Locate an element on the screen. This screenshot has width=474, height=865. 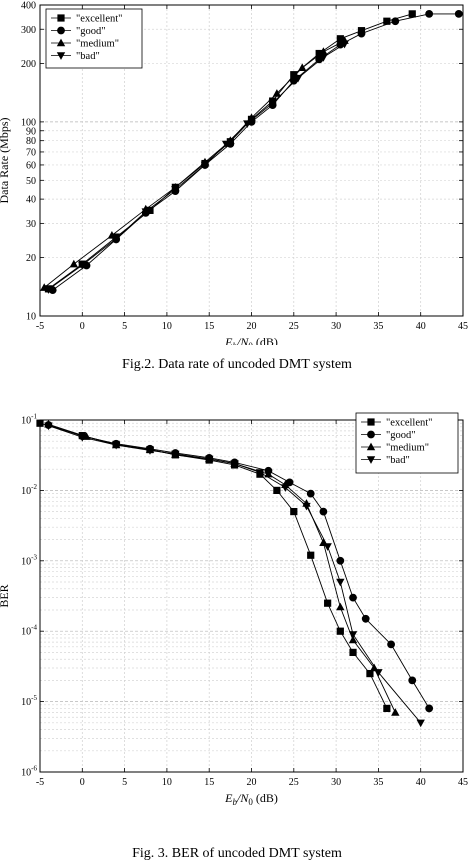
x-tick-label: 5 is located at coordinates (124, 326).